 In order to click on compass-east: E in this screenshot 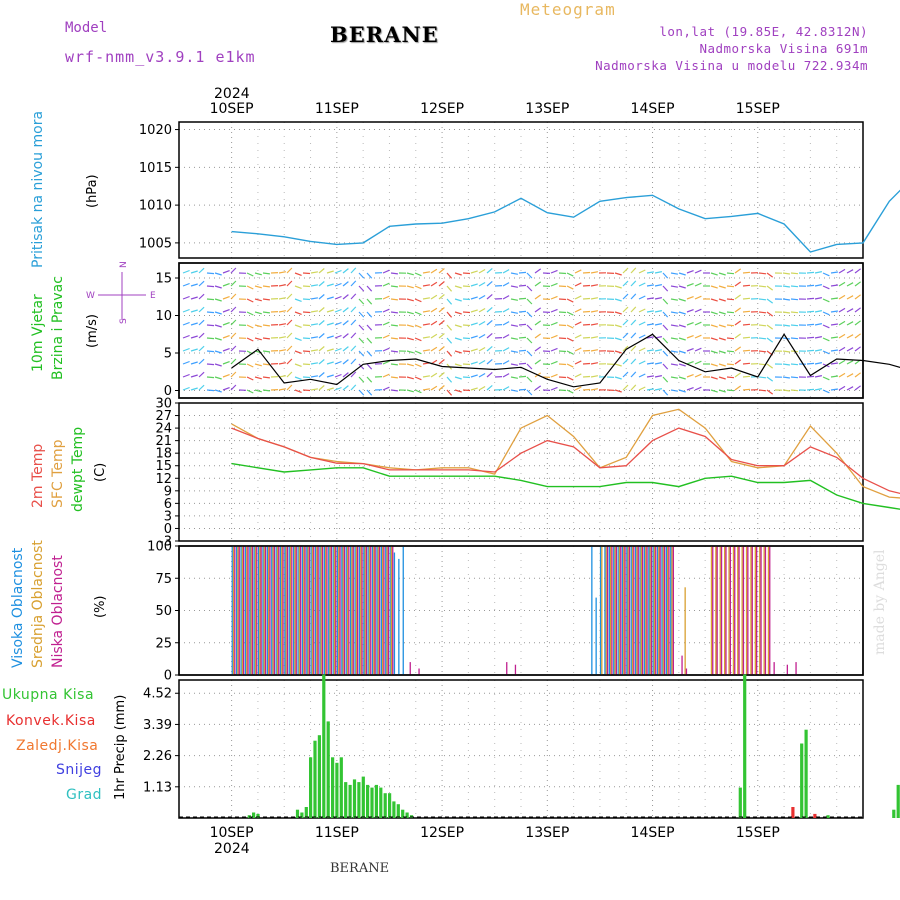, I will do `click(153, 296)`.